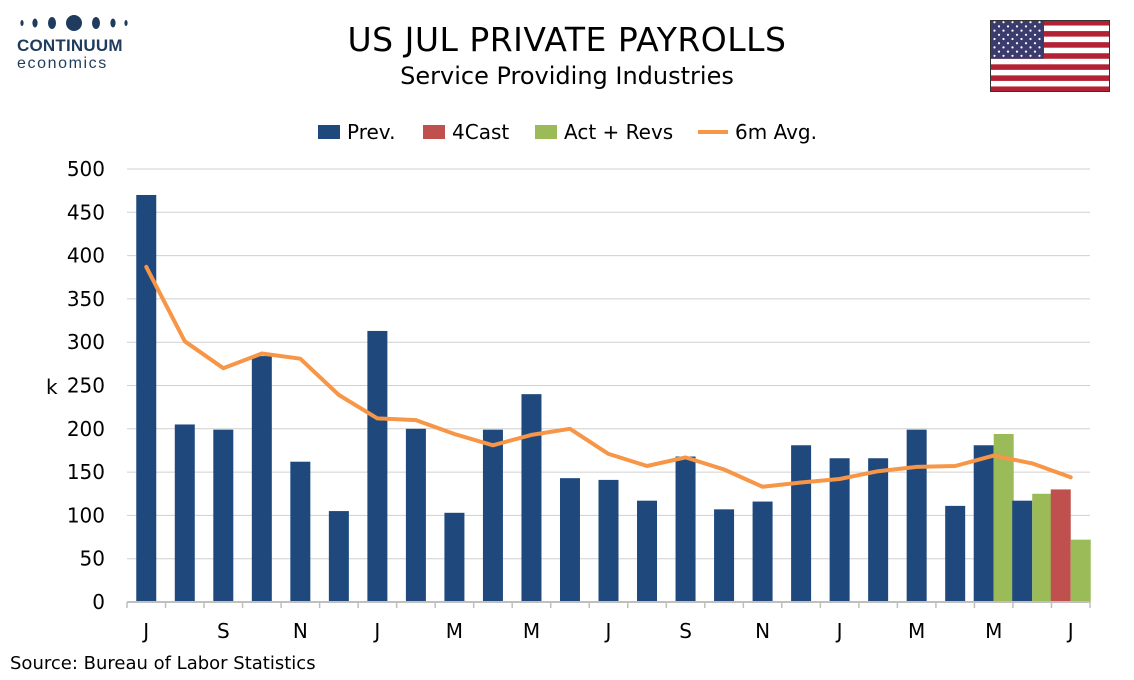  Describe the element at coordinates (567, 39) in the screenshot. I see `chart-title: US JUL PRIVATE PAYROLLS` at that location.